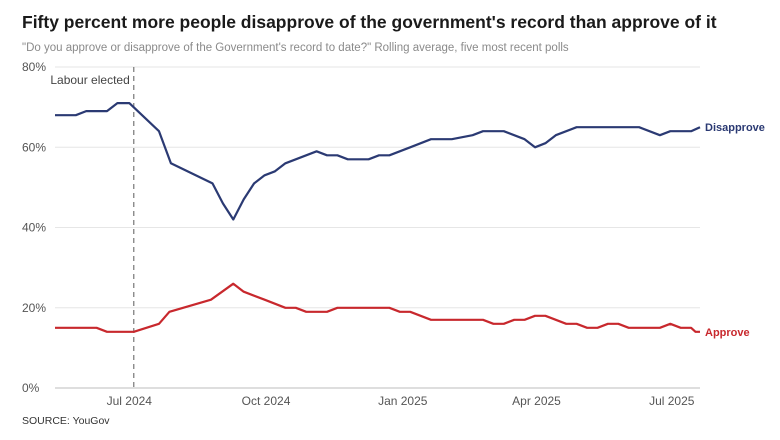 The image size is (780, 440). I want to click on x-tick-label: Oct 2024, so click(266, 401).